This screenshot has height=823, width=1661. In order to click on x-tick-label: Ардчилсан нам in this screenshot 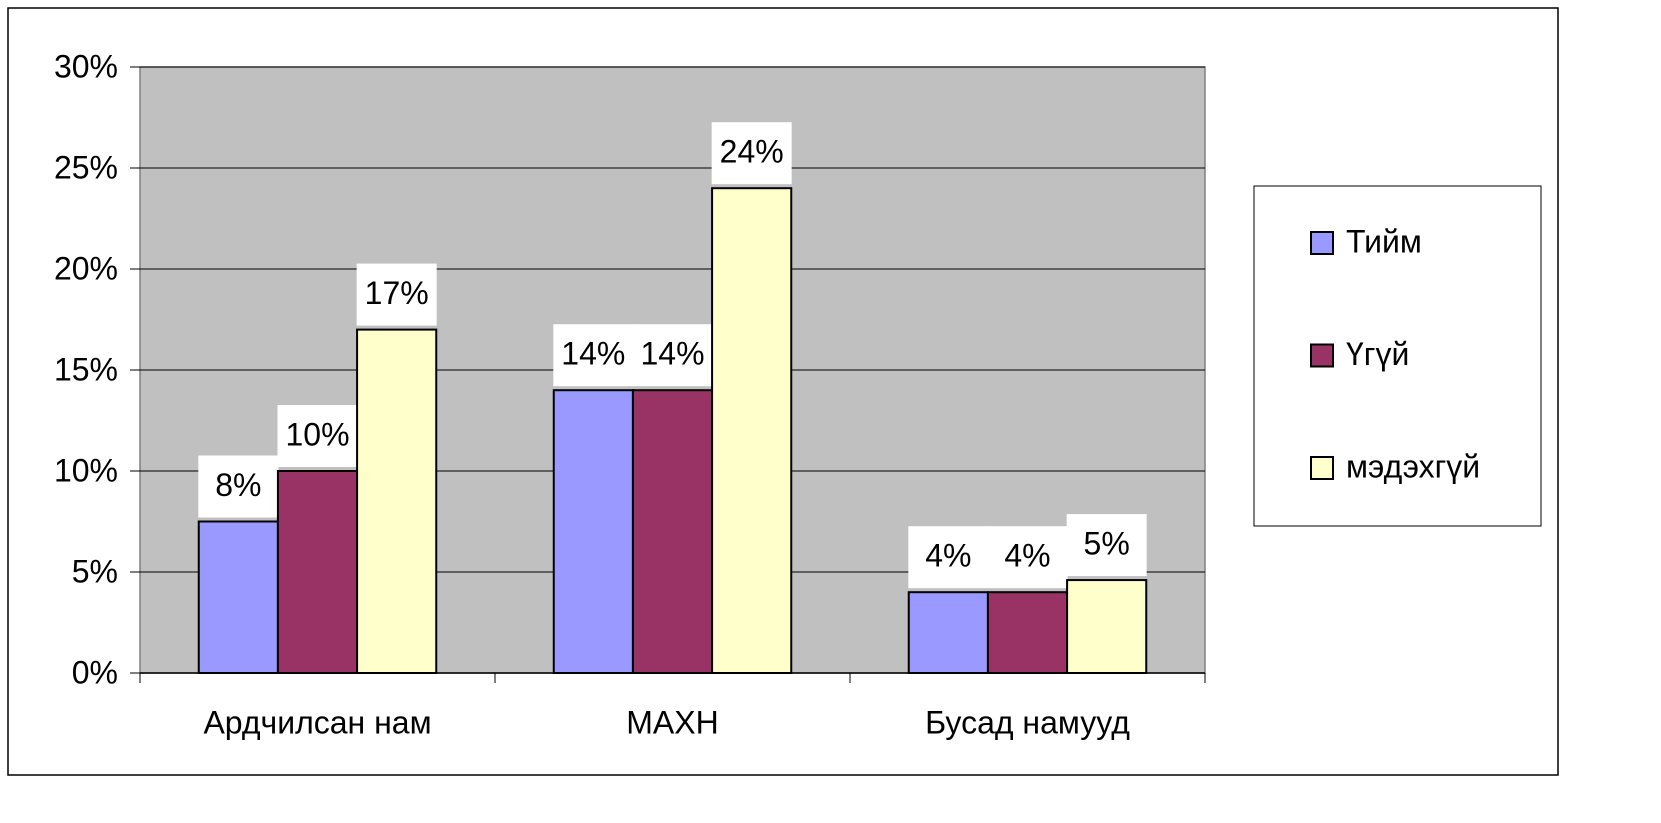, I will do `click(317, 722)`.